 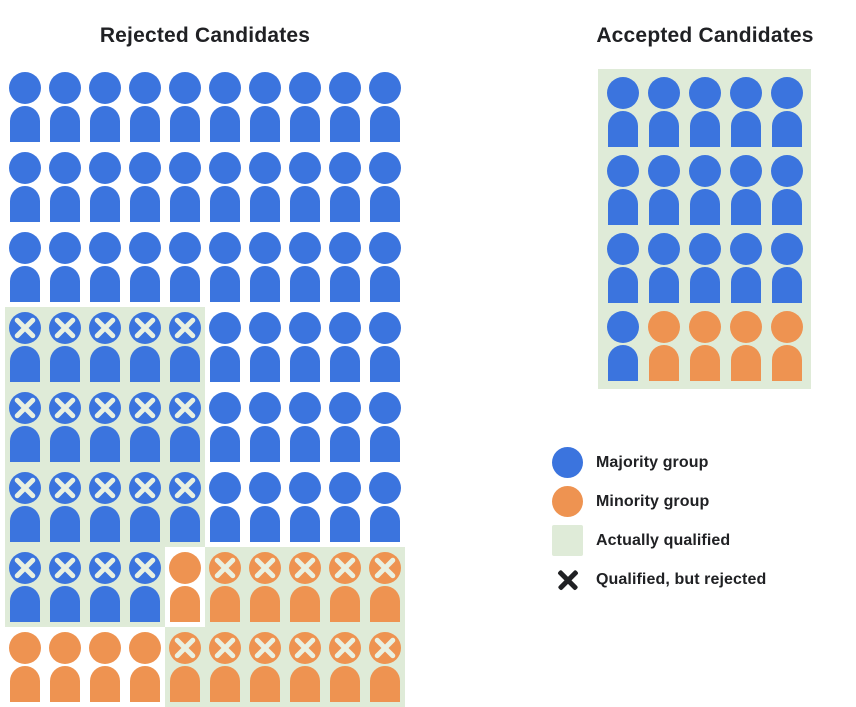 I want to click on legend-item-minority-circle: Minority group, so click(x=659, y=501).